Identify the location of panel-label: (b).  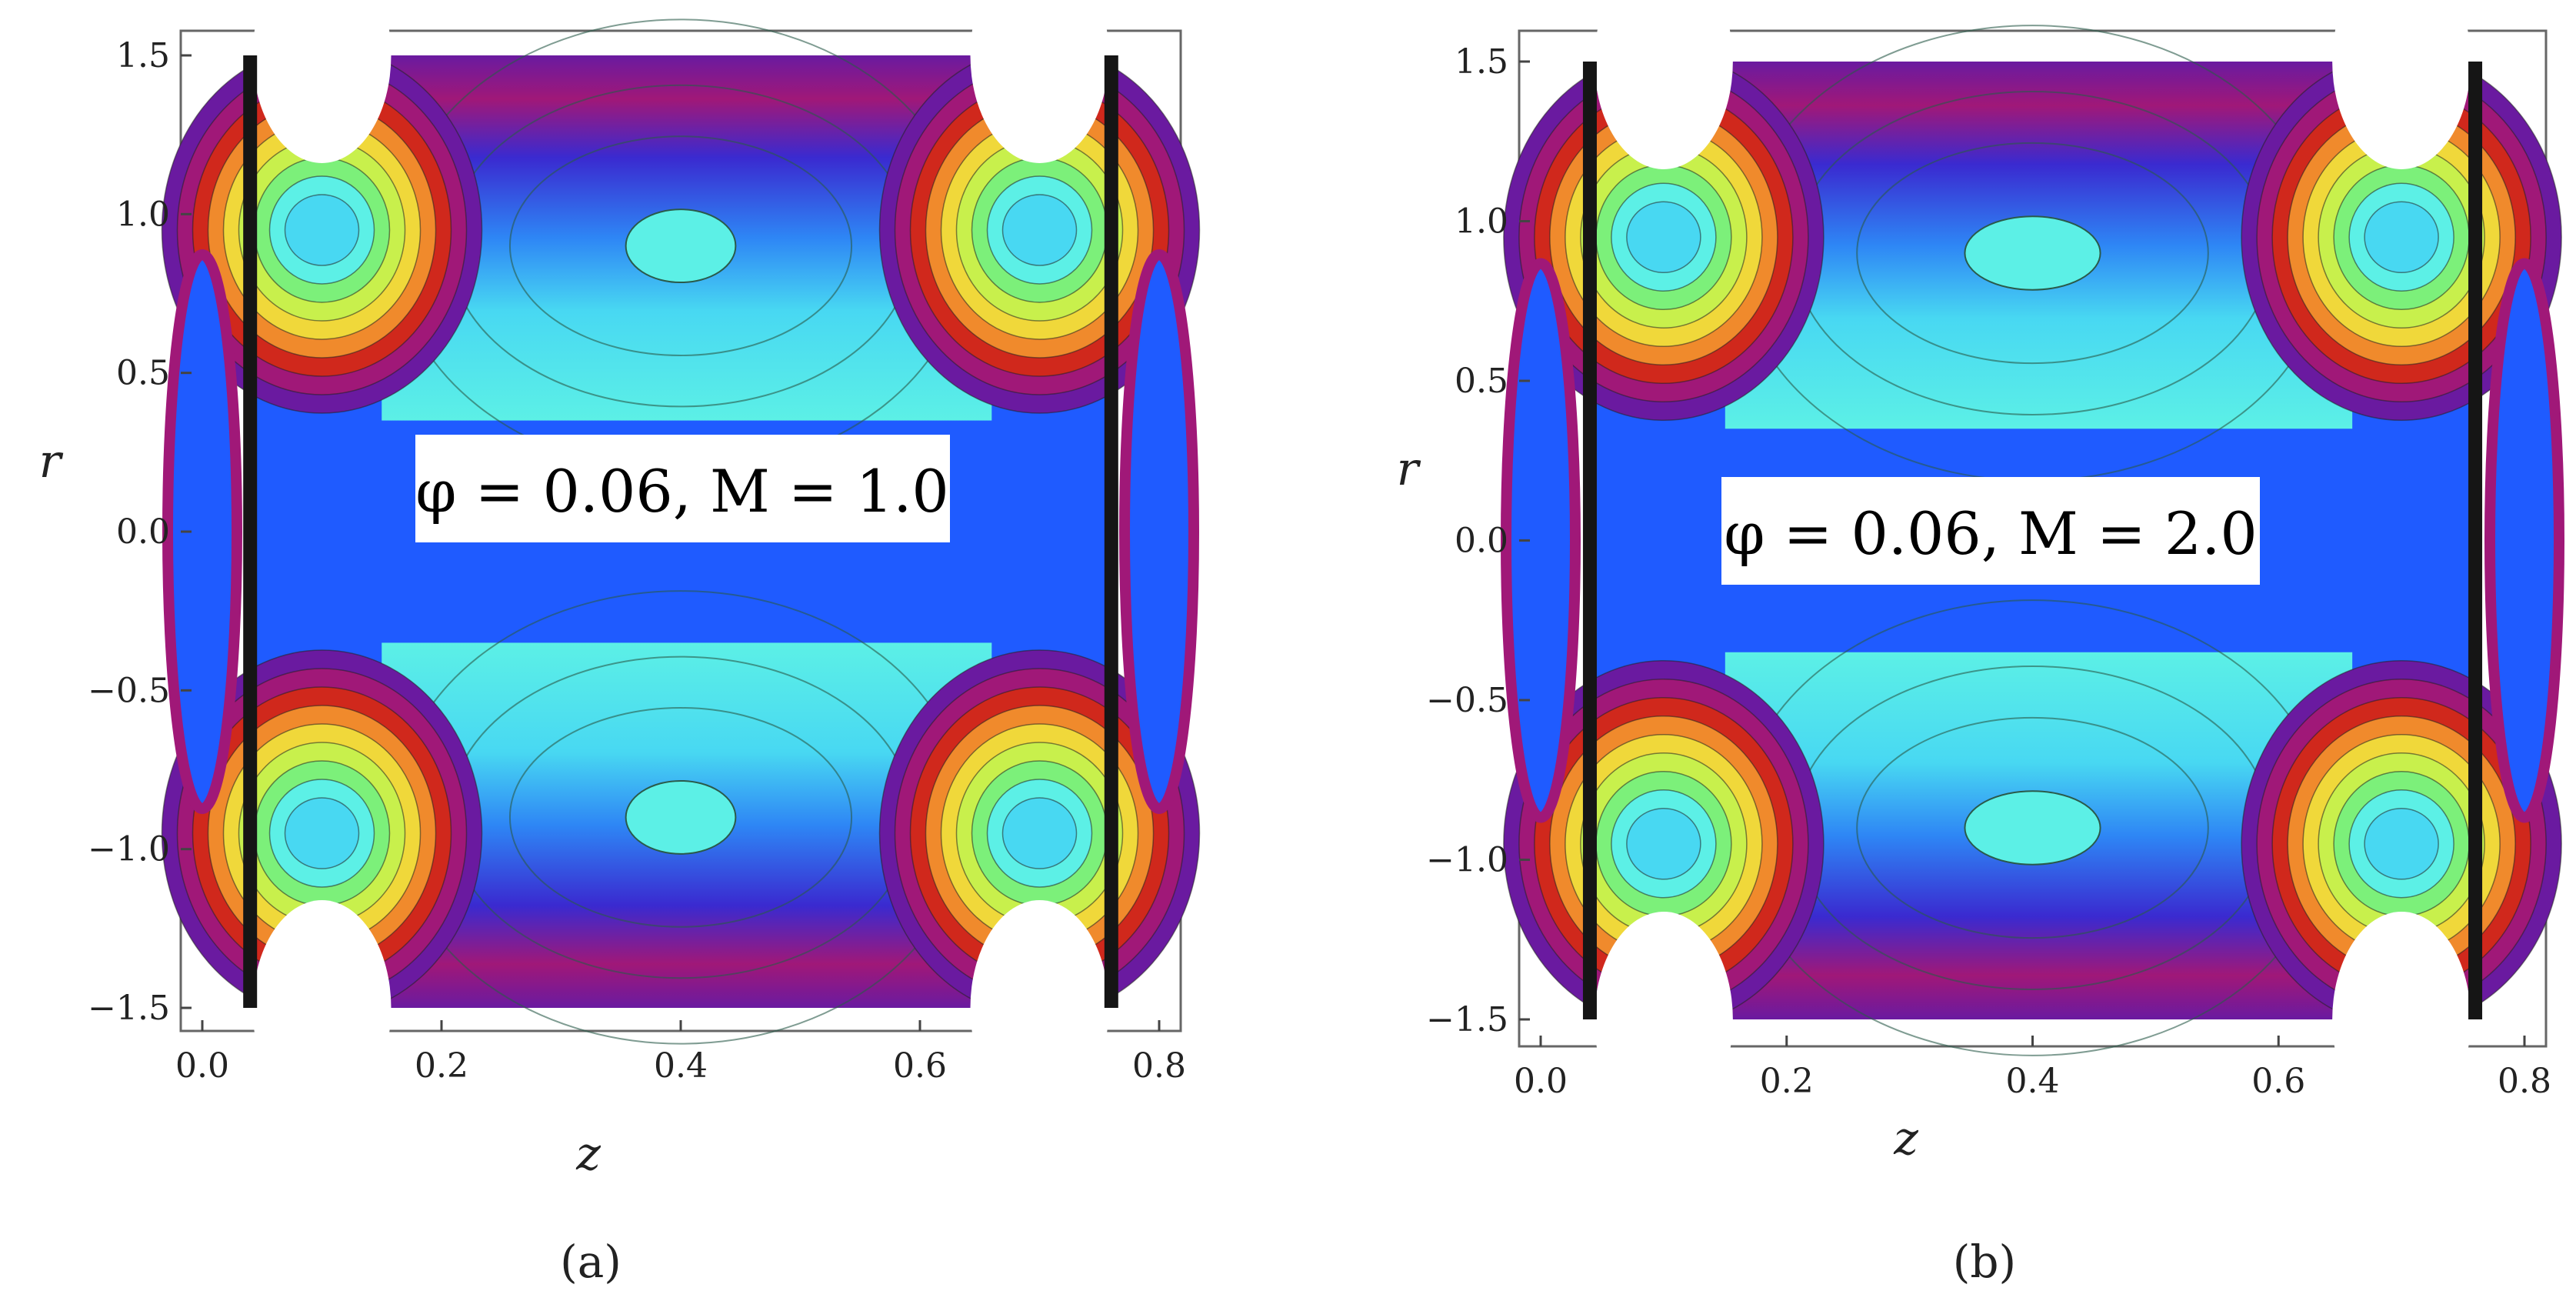
(1984, 1262).